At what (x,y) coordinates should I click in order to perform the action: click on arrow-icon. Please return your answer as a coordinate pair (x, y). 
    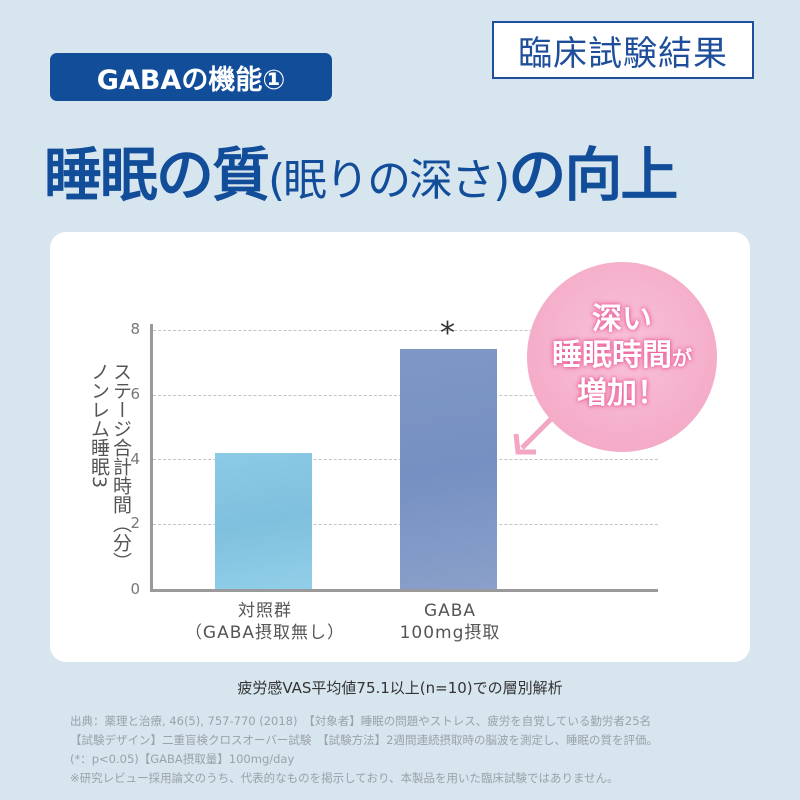
    Looking at the image, I should click on (533, 435).